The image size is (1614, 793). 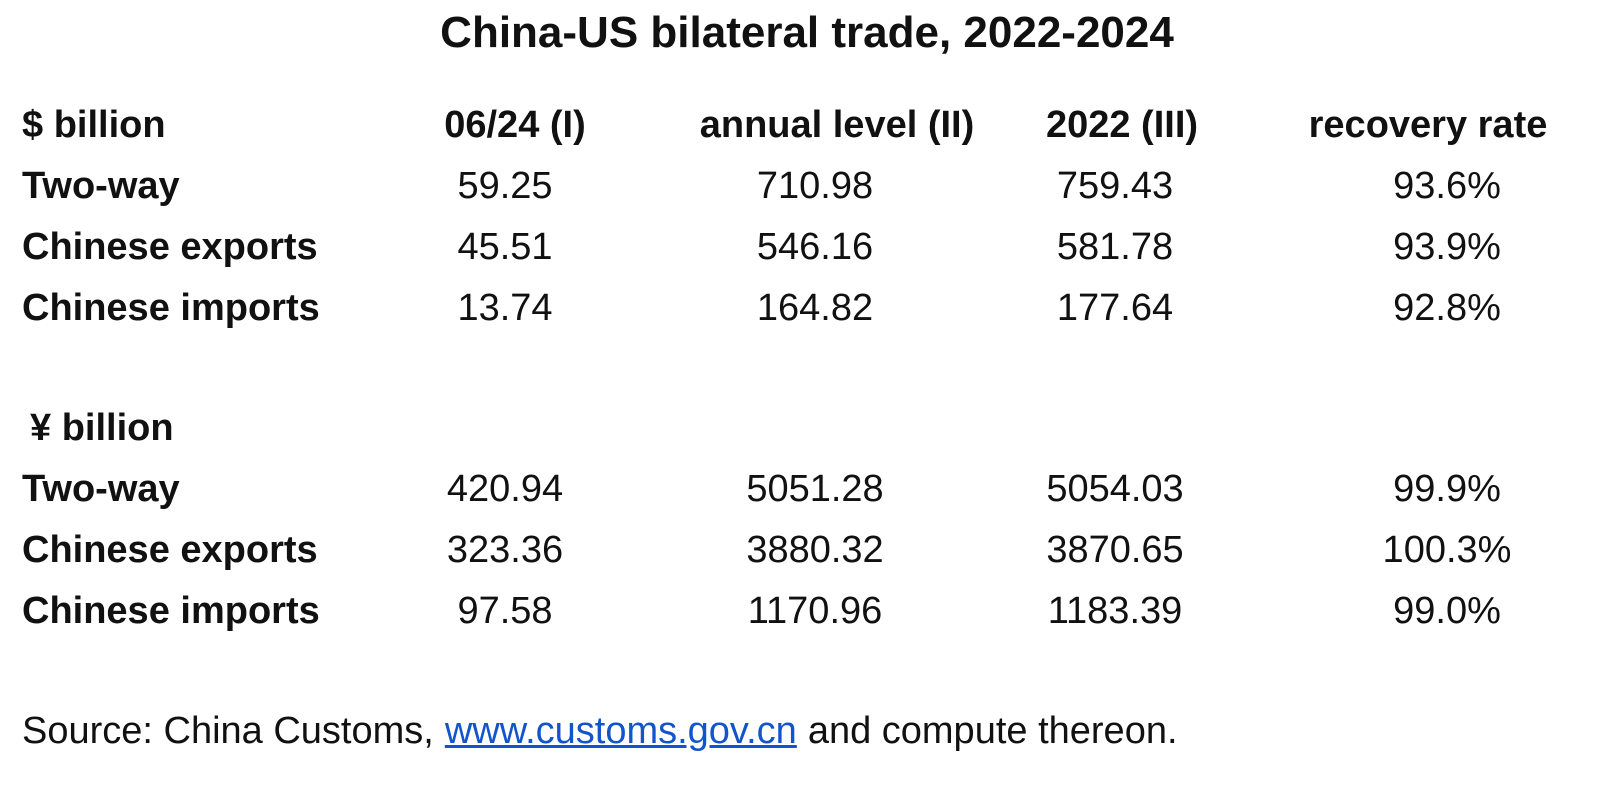 I want to click on unit-label: ¥ billion, so click(x=102, y=428).